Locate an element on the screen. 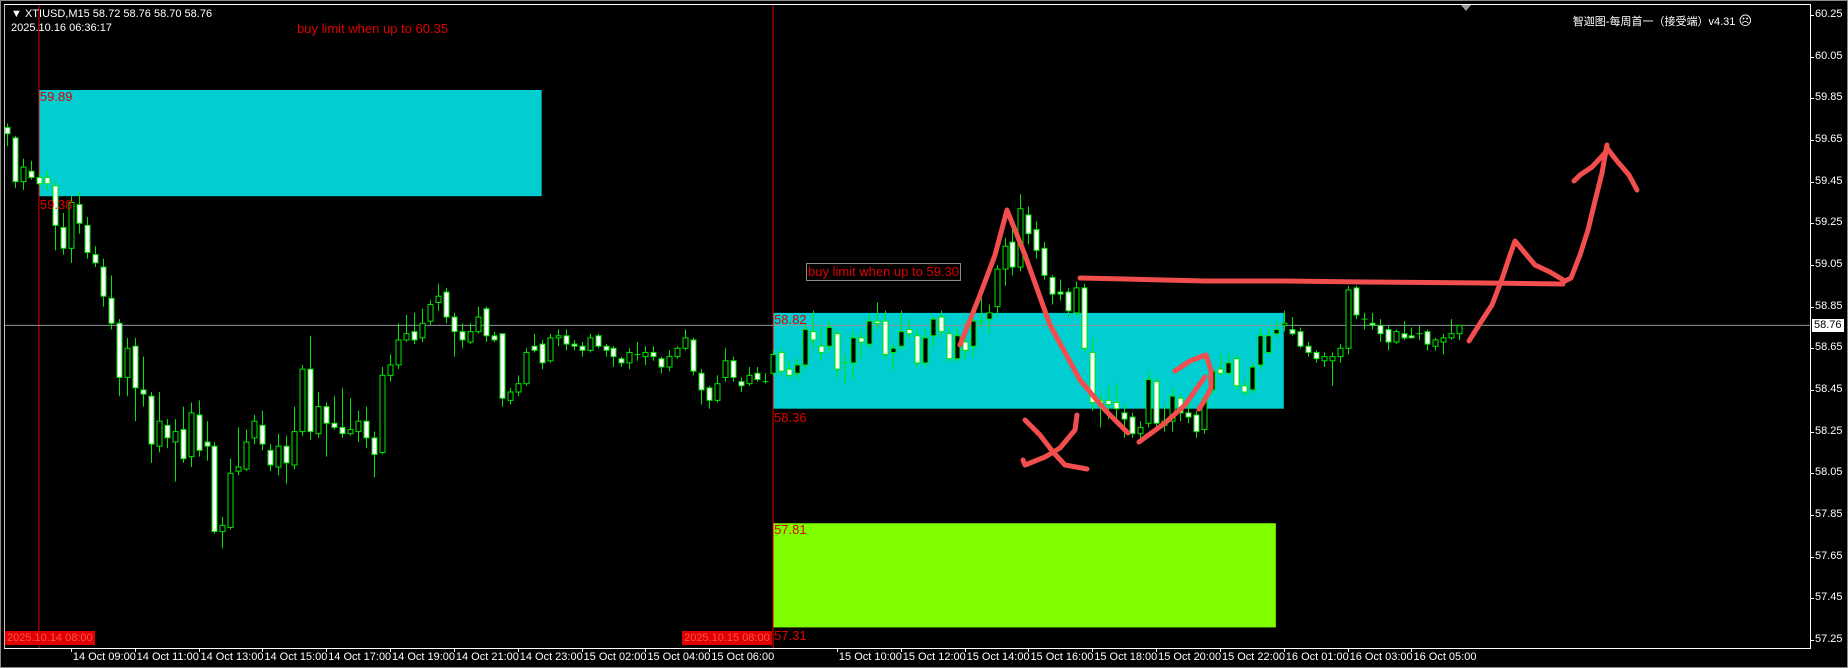  time-axis-label: 14 Oct 17:00 is located at coordinates (360, 657).